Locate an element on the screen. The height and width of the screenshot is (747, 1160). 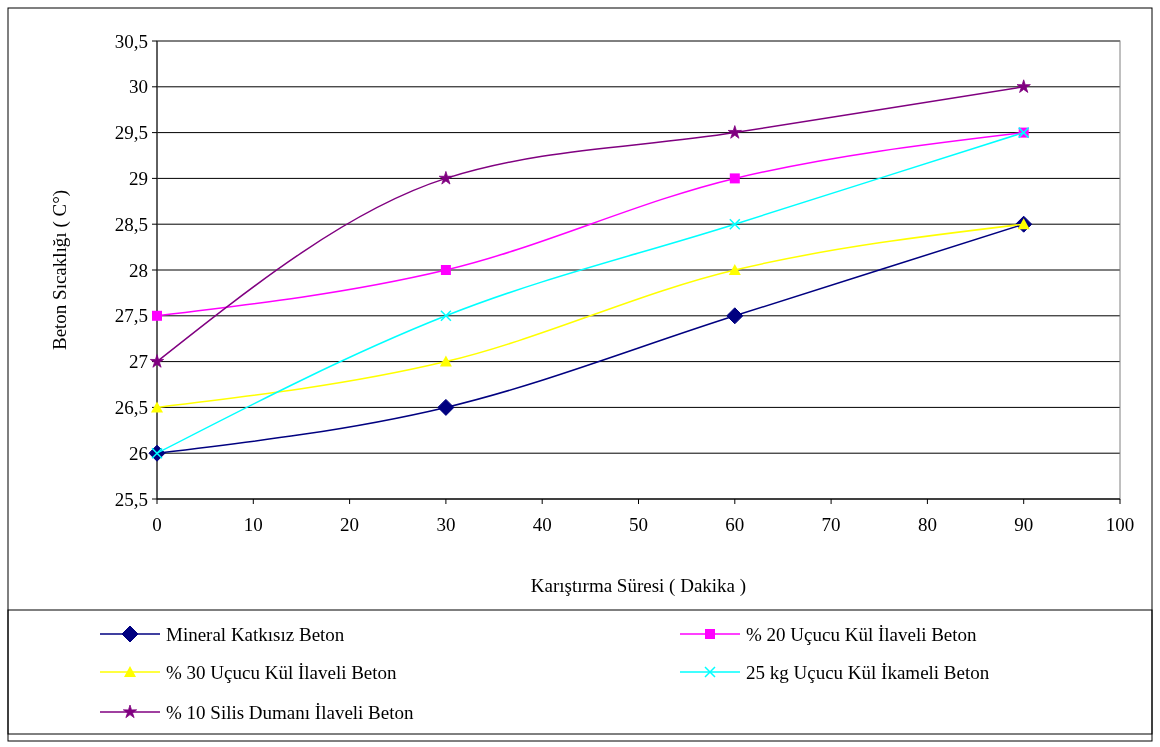
legend-label: % 10 Silis Dumanı İlaveli Beton is located at coordinates (290, 712).